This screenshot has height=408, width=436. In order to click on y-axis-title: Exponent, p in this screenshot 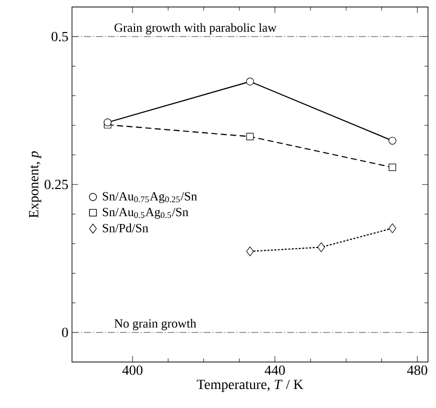, I will do `click(35, 184)`.